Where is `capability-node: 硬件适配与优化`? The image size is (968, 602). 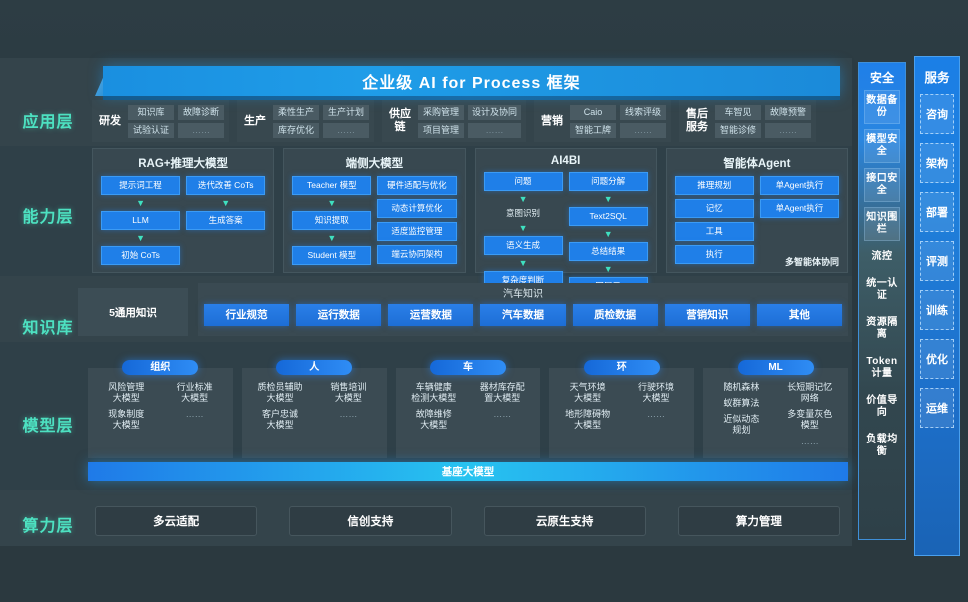
capability-node: 硬件适配与优化 is located at coordinates (417, 185).